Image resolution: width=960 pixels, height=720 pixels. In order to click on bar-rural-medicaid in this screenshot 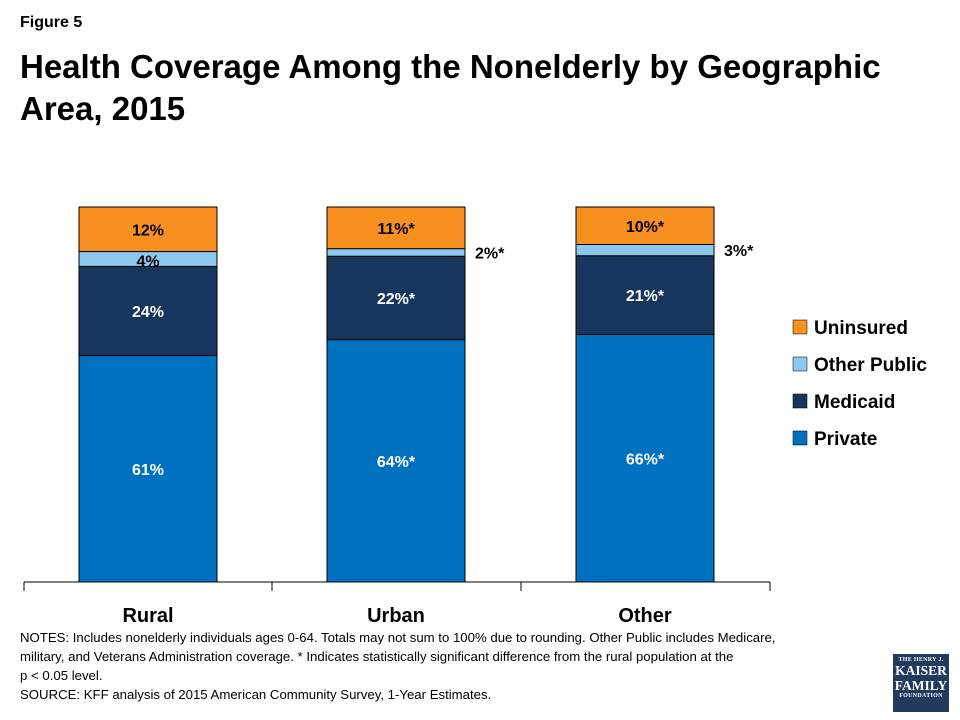, I will do `click(148, 311)`.